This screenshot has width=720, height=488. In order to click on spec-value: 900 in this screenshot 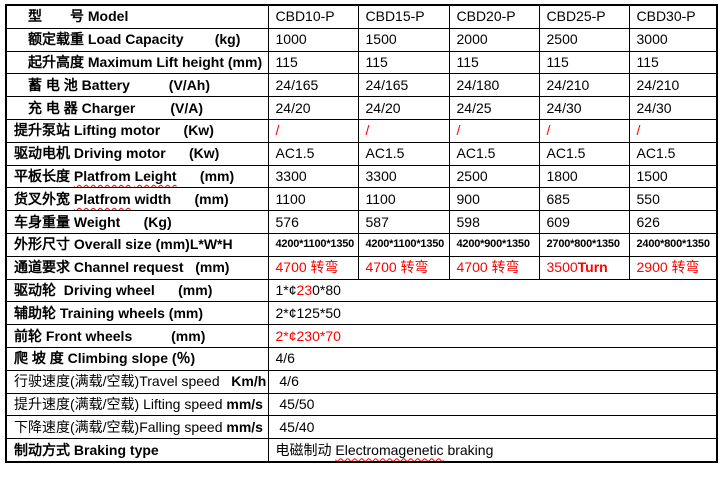, I will do `click(494, 199)`.